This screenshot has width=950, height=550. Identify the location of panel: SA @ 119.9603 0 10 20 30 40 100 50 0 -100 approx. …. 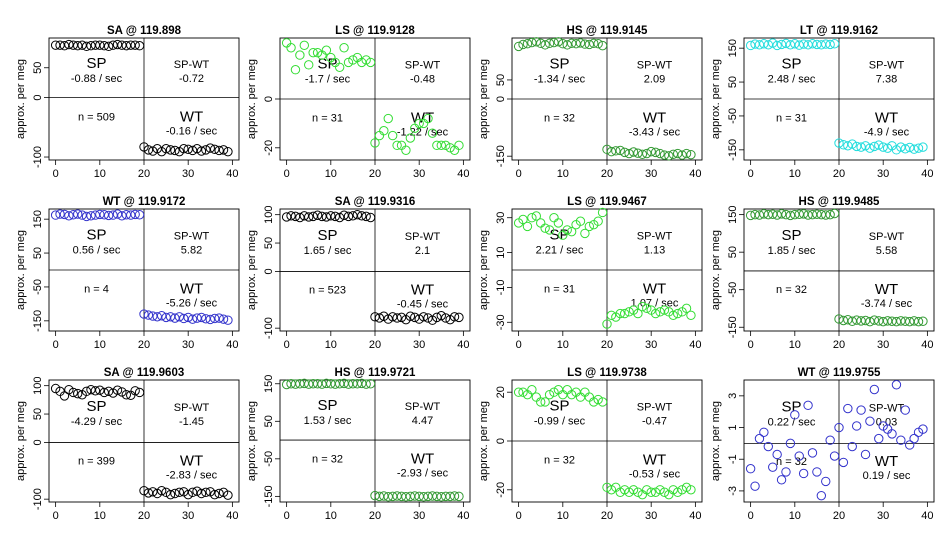
(127, 444).